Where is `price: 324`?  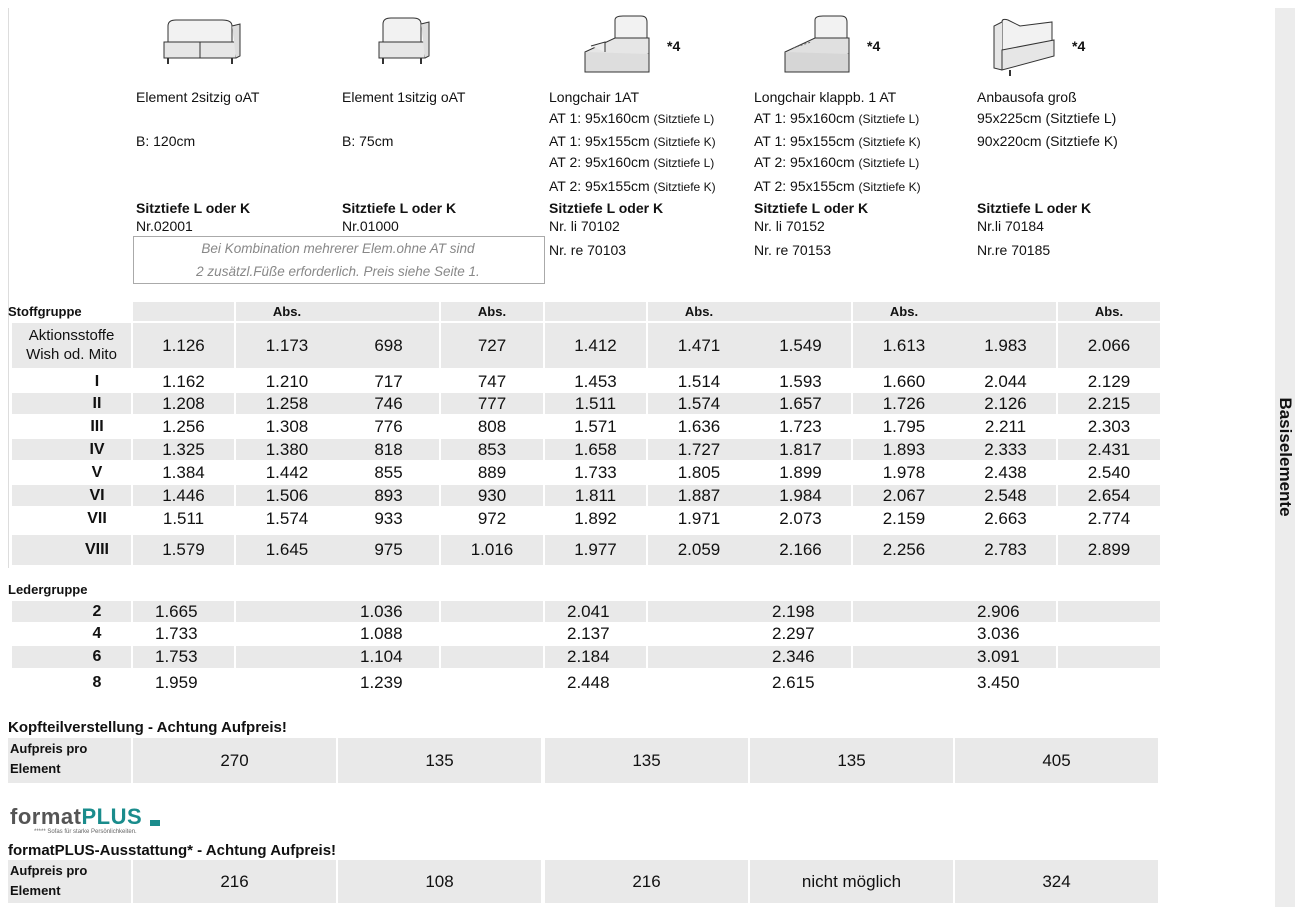 price: 324 is located at coordinates (1056, 881).